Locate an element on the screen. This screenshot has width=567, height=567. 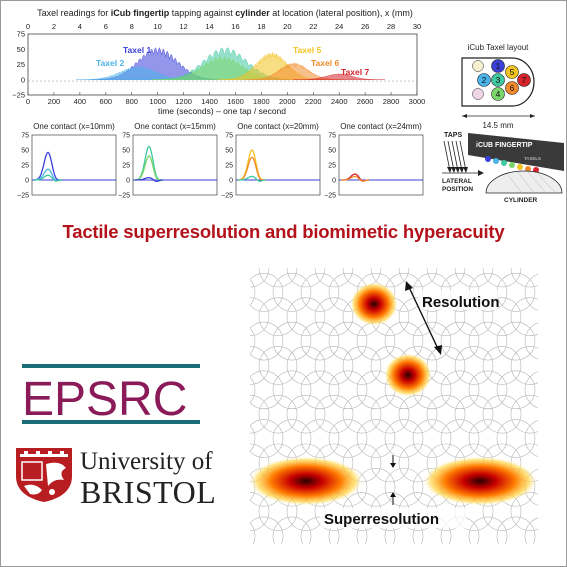
bottom-tick-label: 2000 is located at coordinates (287, 101).